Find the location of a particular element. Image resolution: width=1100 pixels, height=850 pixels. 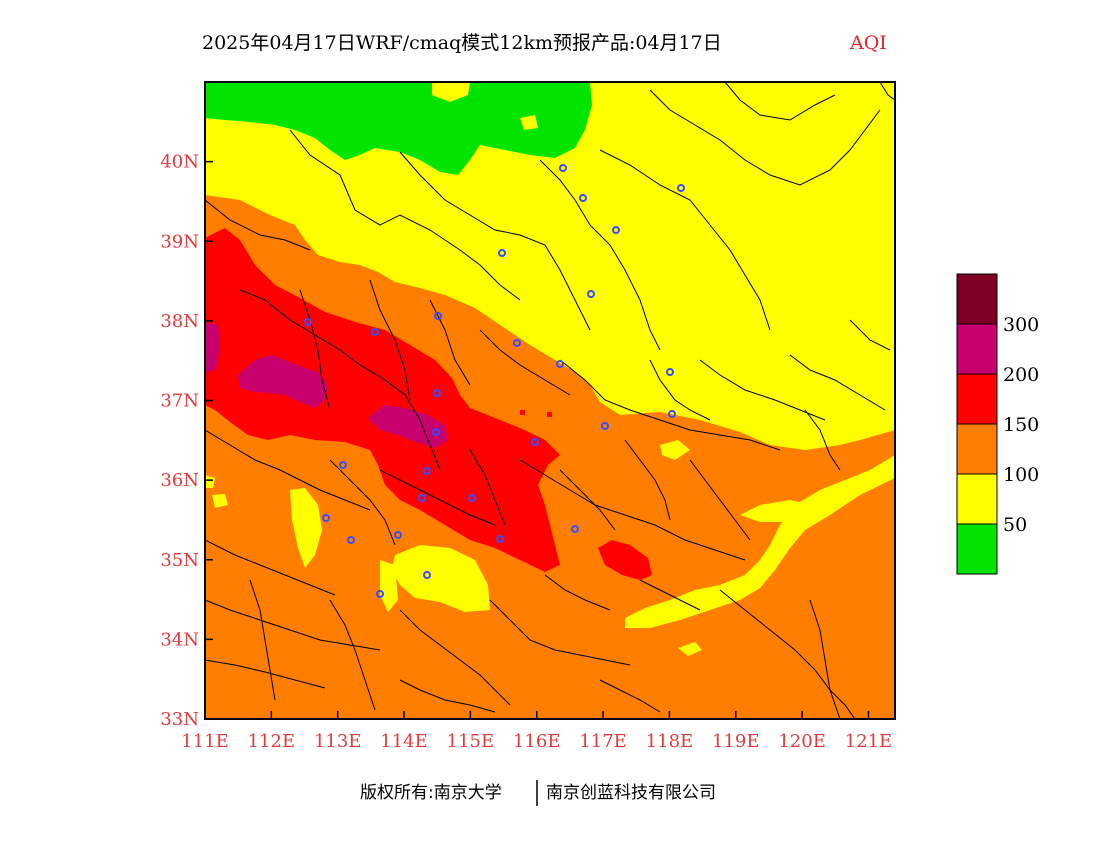

x-tick-label: 111E is located at coordinates (205, 741).